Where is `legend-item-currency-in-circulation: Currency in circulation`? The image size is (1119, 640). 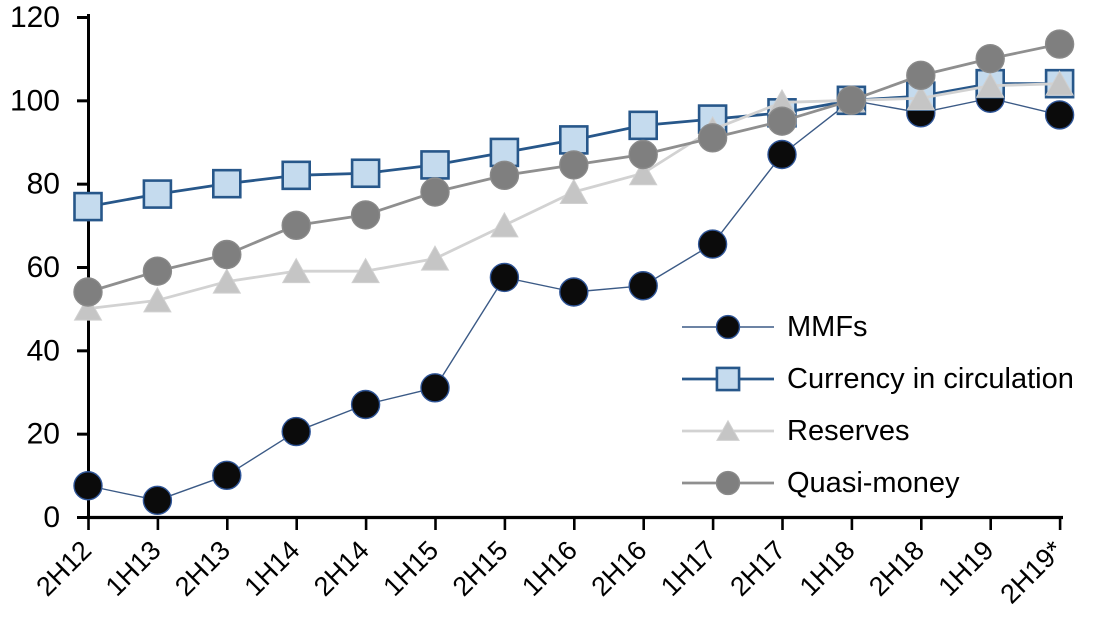 legend-item-currency-in-circulation: Currency in circulation is located at coordinates (876, 379).